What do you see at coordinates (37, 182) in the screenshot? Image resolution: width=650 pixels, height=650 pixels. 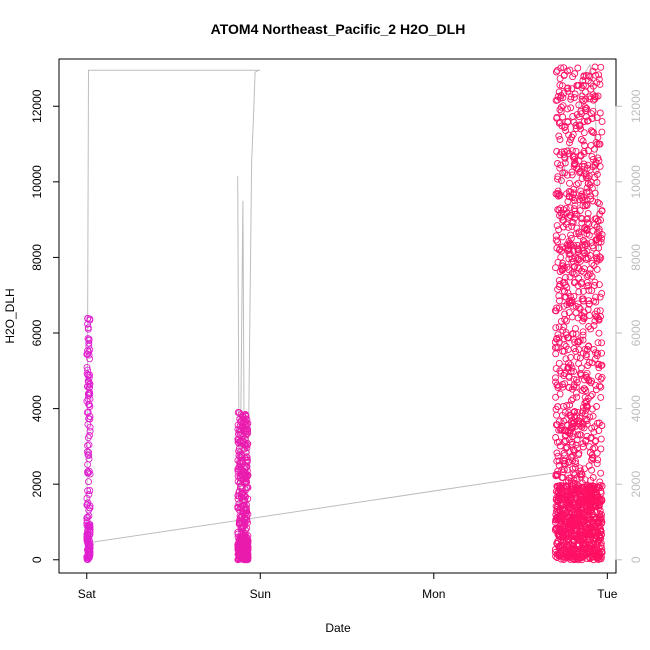 I see `y-tick-label: 10000` at bounding box center [37, 182].